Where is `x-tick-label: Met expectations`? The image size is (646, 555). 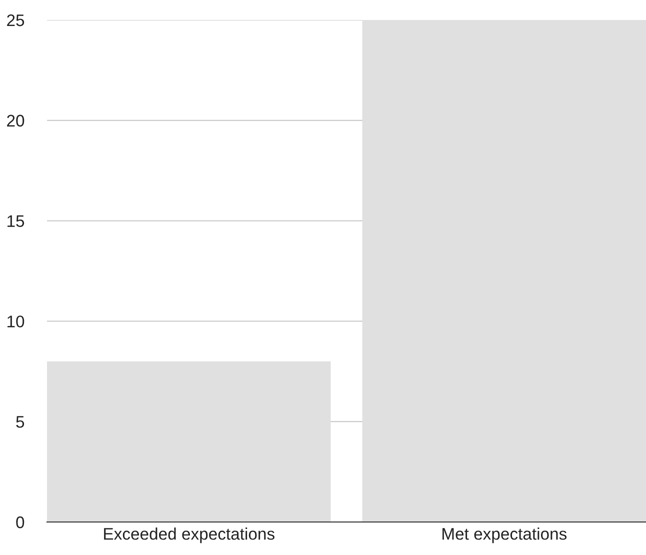
x-tick-label: Met expectations is located at coordinates (504, 536).